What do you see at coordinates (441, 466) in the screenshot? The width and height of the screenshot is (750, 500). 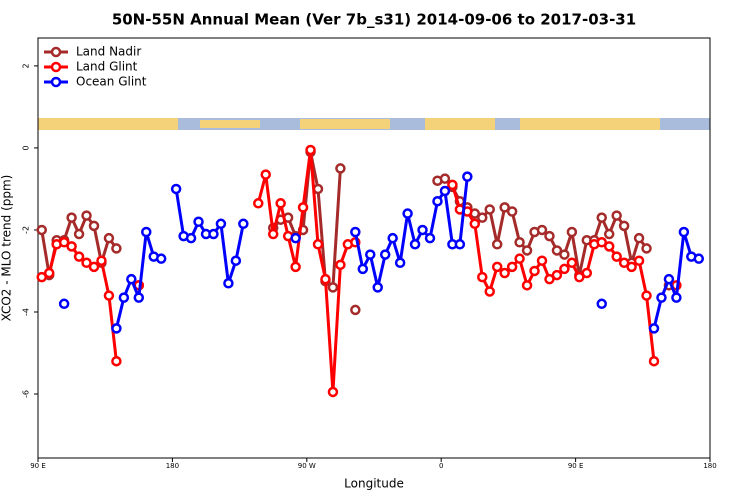 I see `x-tick-label: 0` at bounding box center [441, 466].